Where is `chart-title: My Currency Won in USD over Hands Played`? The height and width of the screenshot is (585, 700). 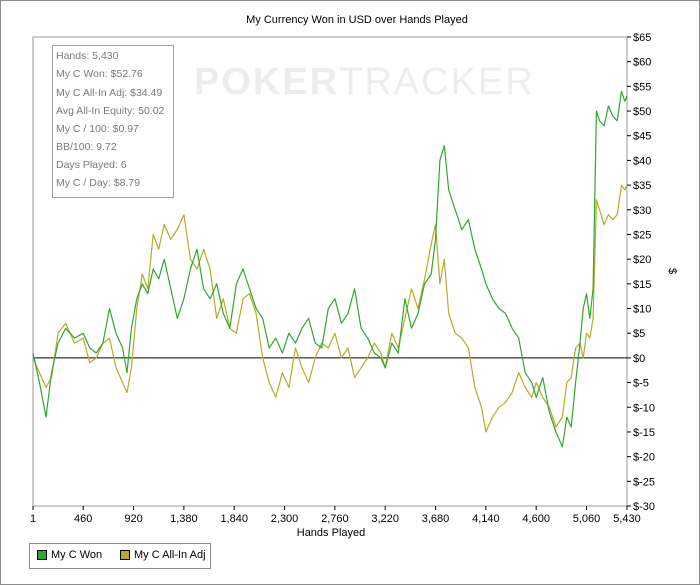 chart-title: My Currency Won in USD over Hands Played is located at coordinates (357, 20).